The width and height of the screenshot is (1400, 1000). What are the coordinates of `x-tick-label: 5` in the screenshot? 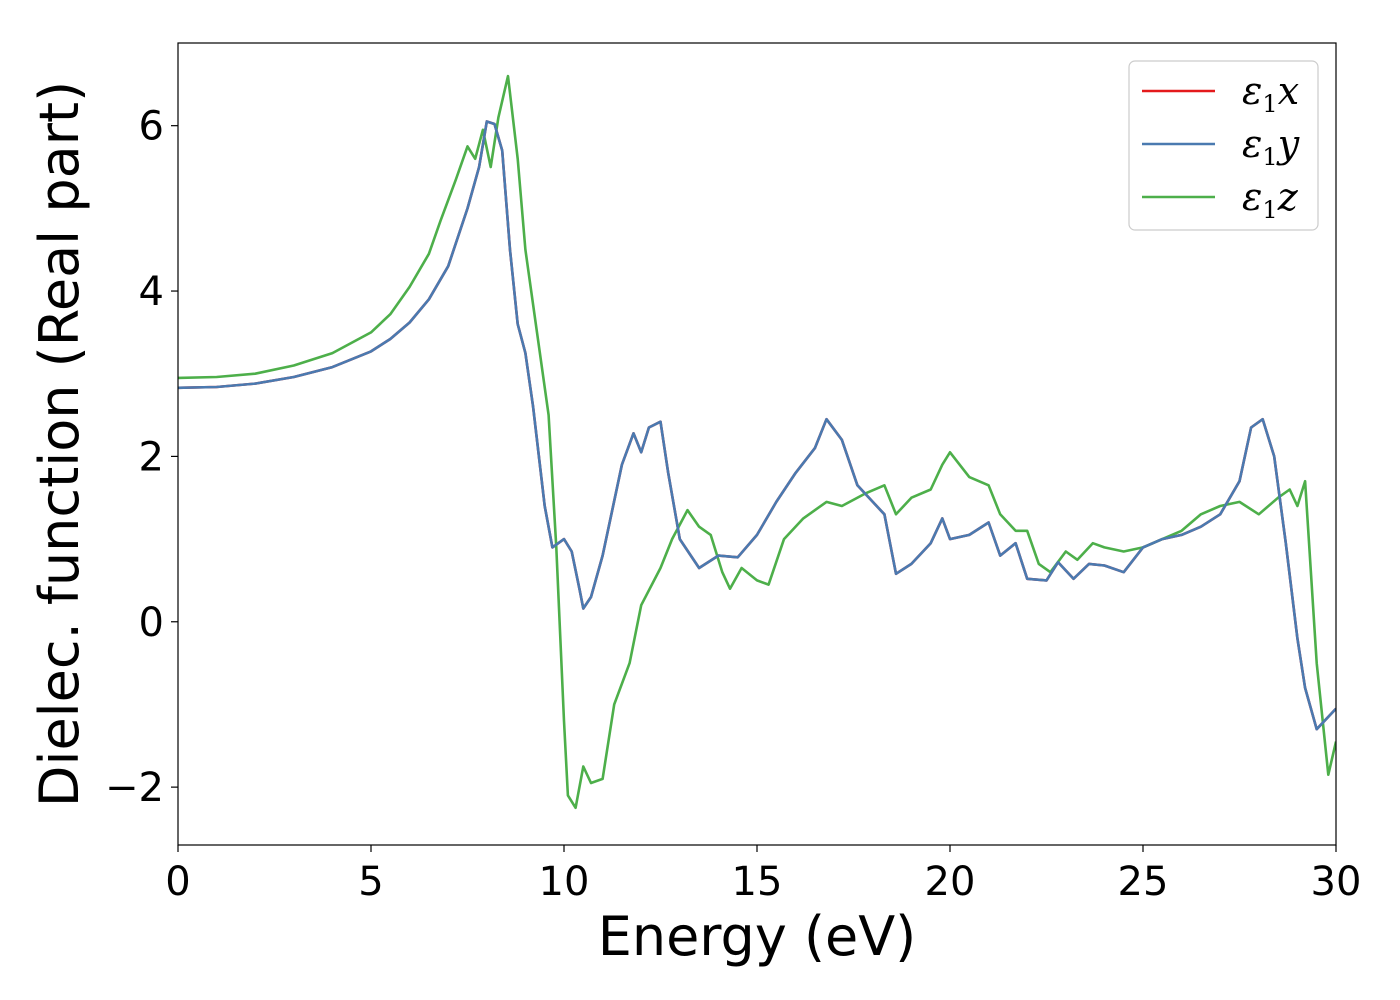 It's located at (370, 882).